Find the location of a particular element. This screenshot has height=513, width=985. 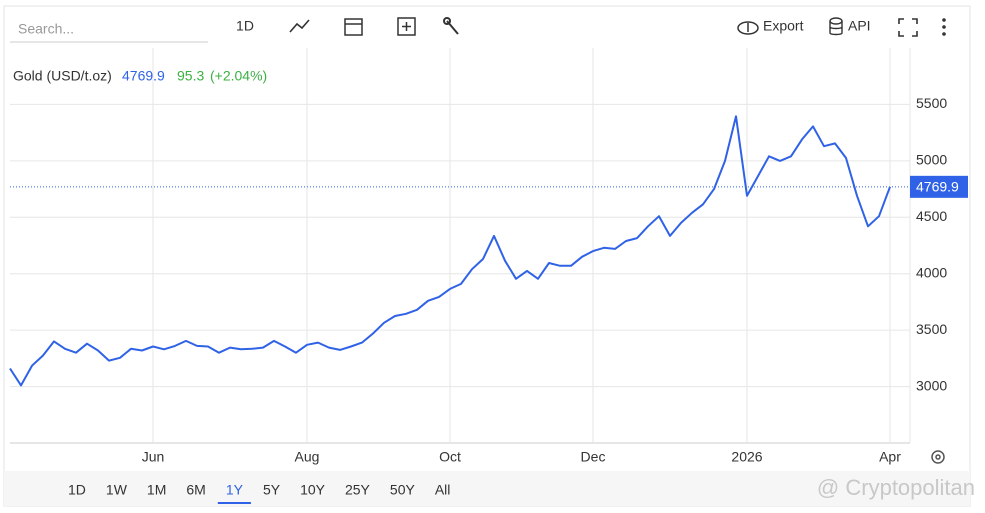

chart-type-icon is located at coordinates (299, 26).